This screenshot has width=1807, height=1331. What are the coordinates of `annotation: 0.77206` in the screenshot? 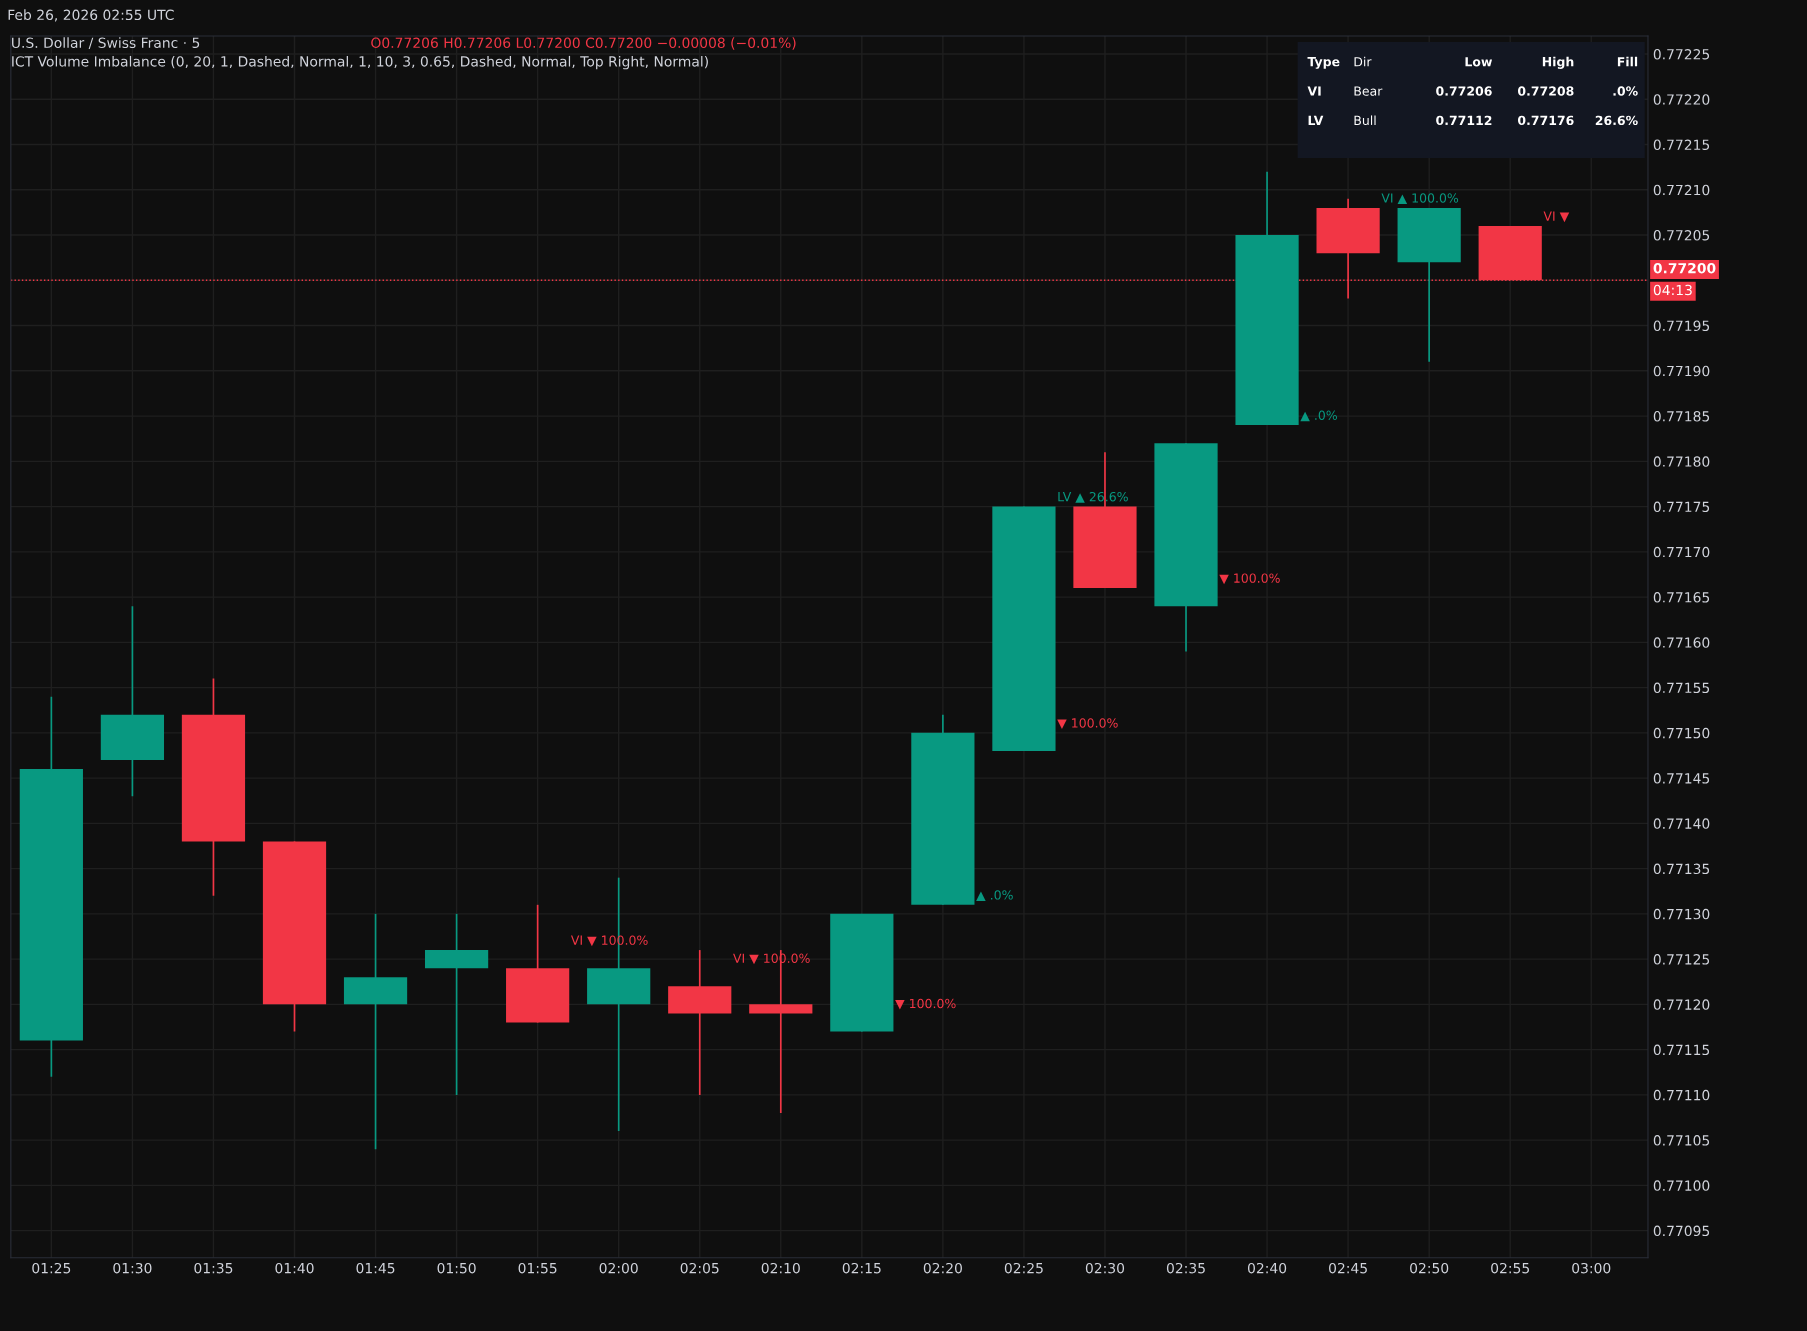 It's located at (1464, 91).